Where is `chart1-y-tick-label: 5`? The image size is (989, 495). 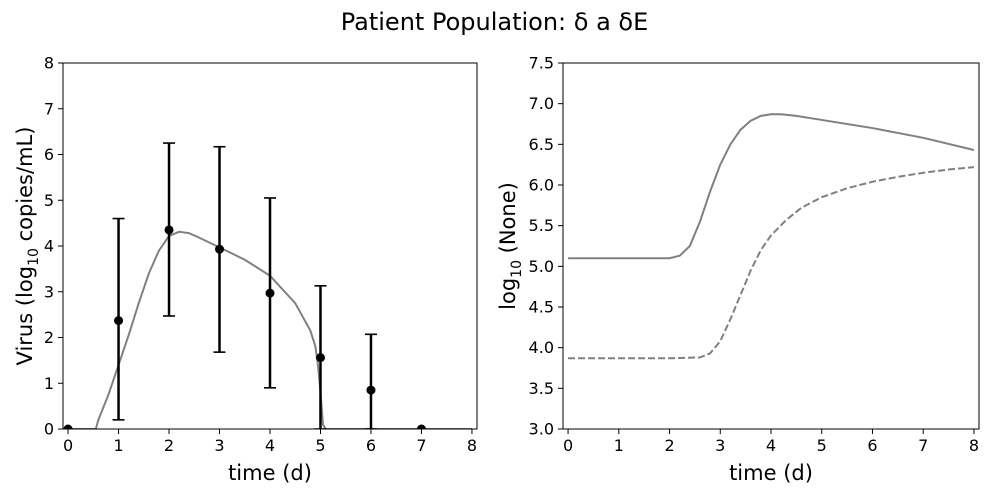 chart1-y-tick-label: 5 is located at coordinates (49, 200).